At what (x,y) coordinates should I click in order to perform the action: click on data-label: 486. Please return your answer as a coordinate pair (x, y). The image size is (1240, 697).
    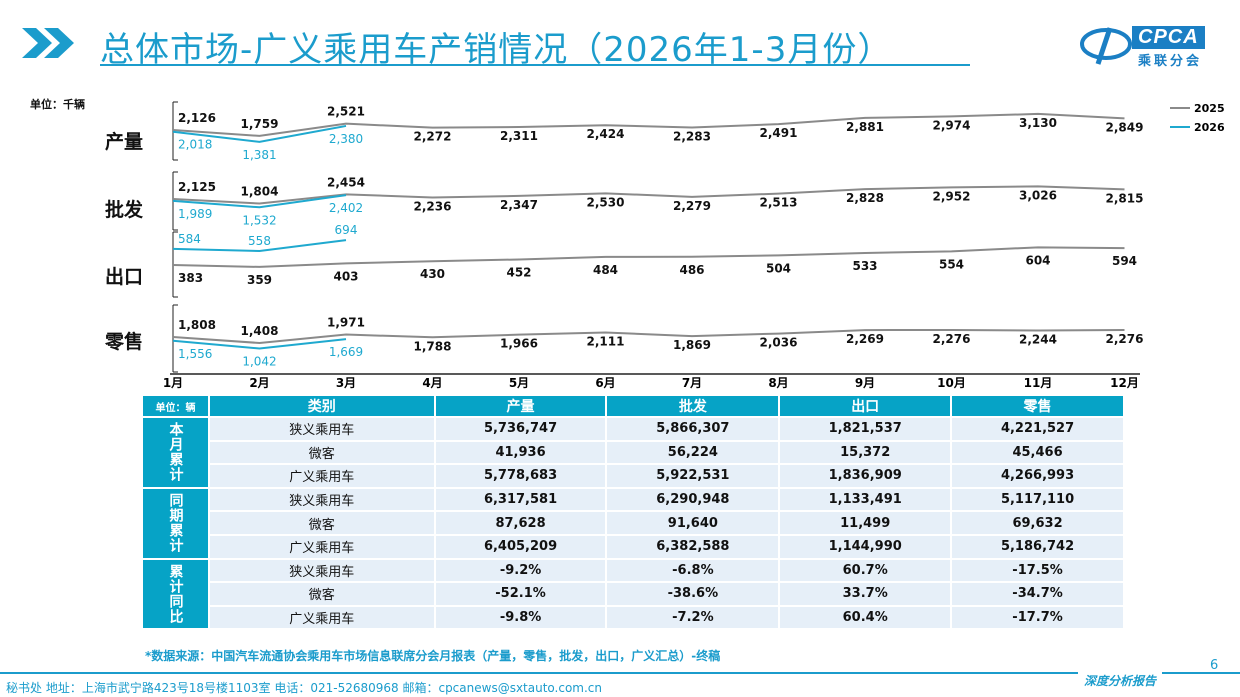
    Looking at the image, I should click on (691, 270).